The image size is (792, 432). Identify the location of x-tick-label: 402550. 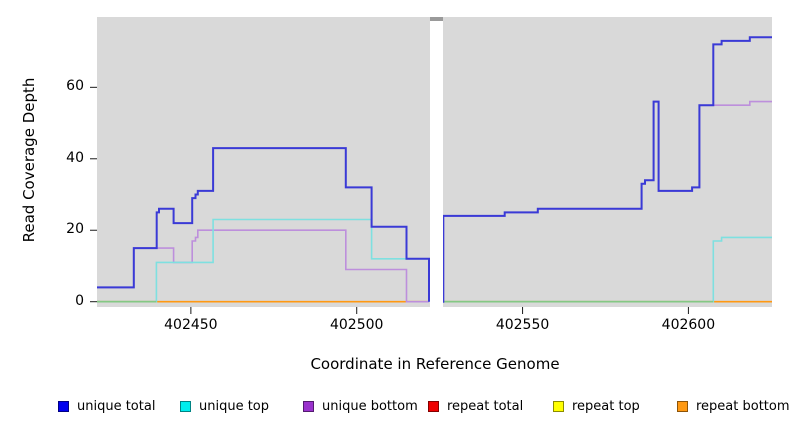
(522, 325).